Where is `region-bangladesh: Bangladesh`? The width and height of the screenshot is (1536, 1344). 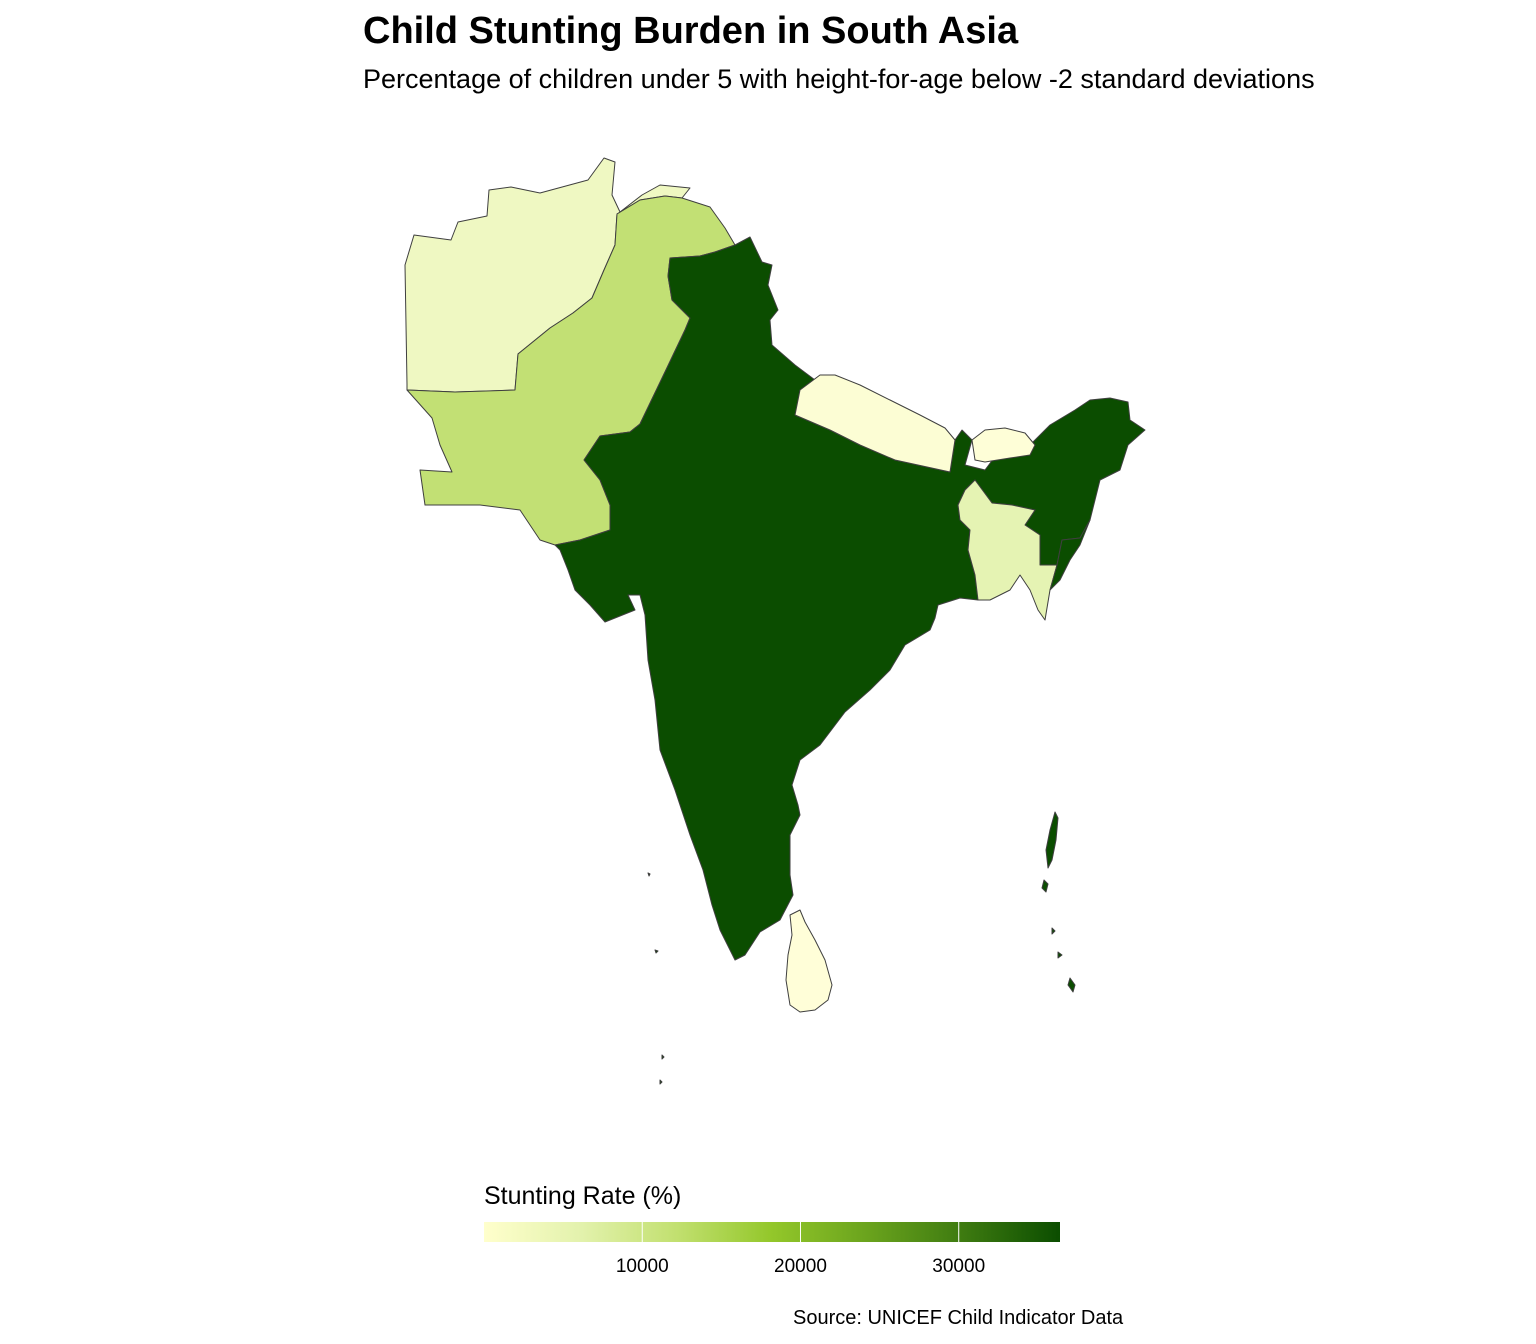 region-bangladesh: Bangladesh is located at coordinates (1007, 550).